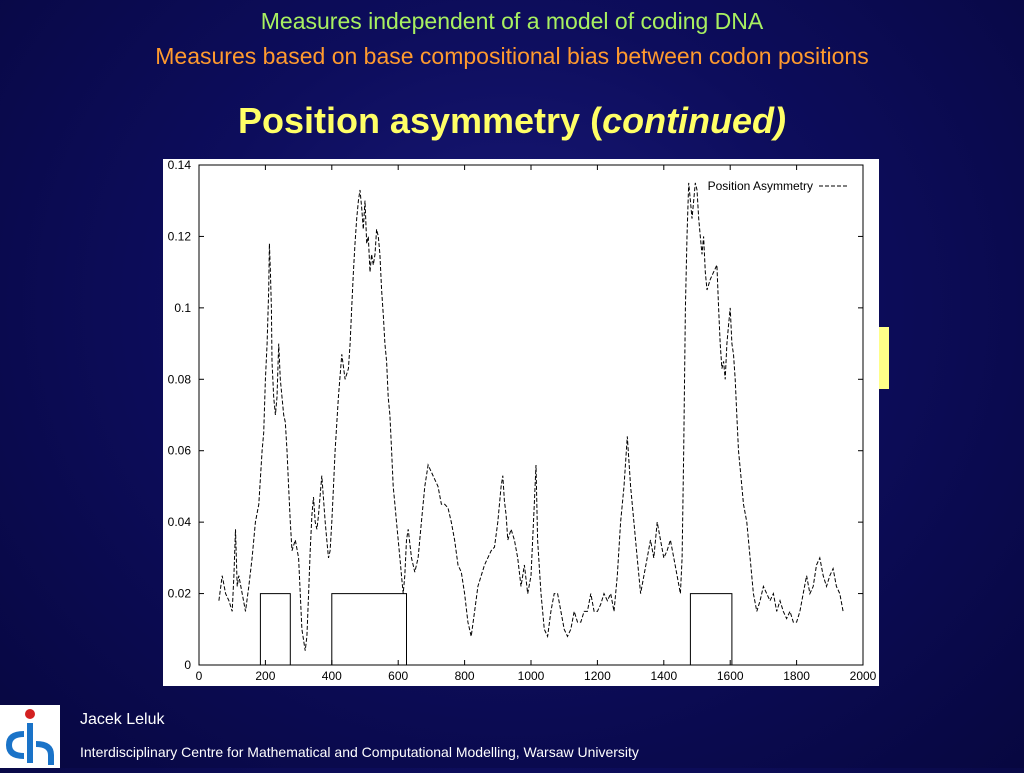 The width and height of the screenshot is (1024, 773). What do you see at coordinates (863, 676) in the screenshot?
I see `x-tick-label: 2000` at bounding box center [863, 676].